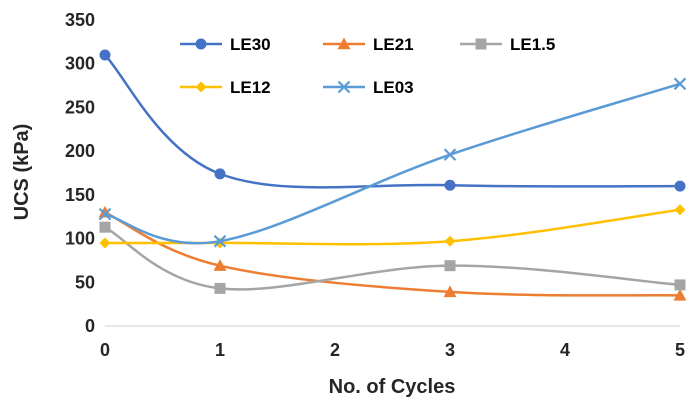  What do you see at coordinates (80, 20) in the screenshot?
I see `y-tick-label: 350` at bounding box center [80, 20].